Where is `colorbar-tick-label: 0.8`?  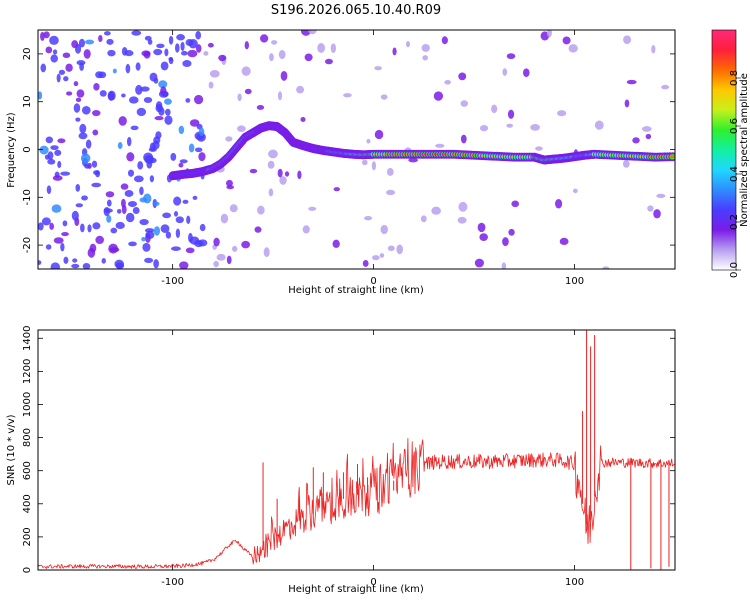 colorbar-tick-label: 0.8 is located at coordinates (734, 78).